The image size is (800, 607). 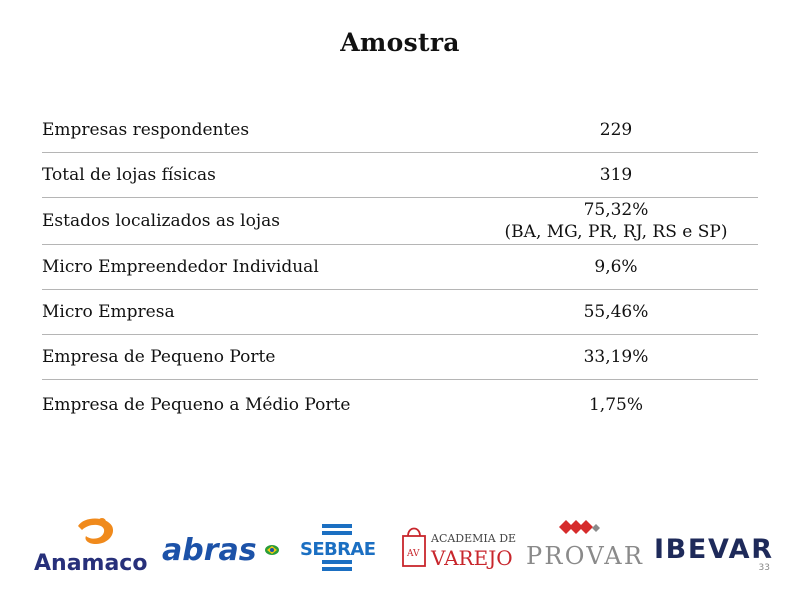 What do you see at coordinates (615, 405) in the screenshot?
I see `row-value: 1,75%` at bounding box center [615, 405].